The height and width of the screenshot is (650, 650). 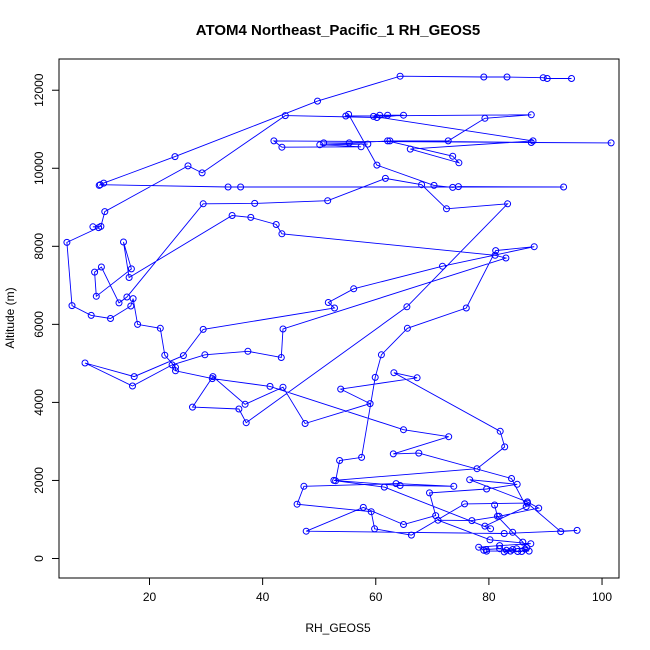 I want to click on y-tick-label: 8000, so click(x=39, y=246).